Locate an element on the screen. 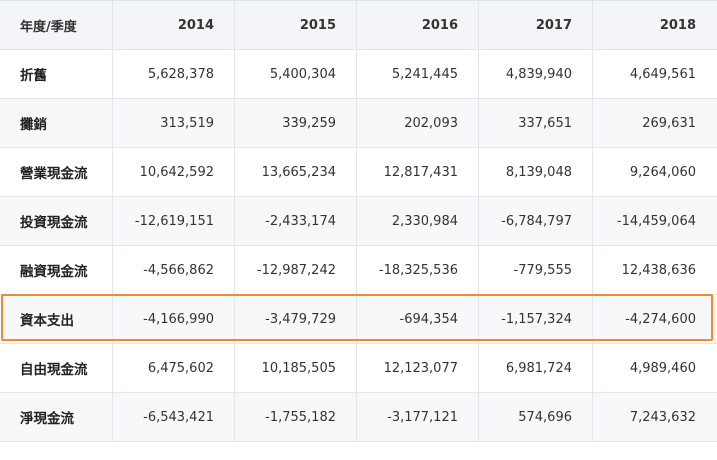  table-header-row: 年度/季度 2014 2015 2016 2017 2018 is located at coordinates (358, 25).